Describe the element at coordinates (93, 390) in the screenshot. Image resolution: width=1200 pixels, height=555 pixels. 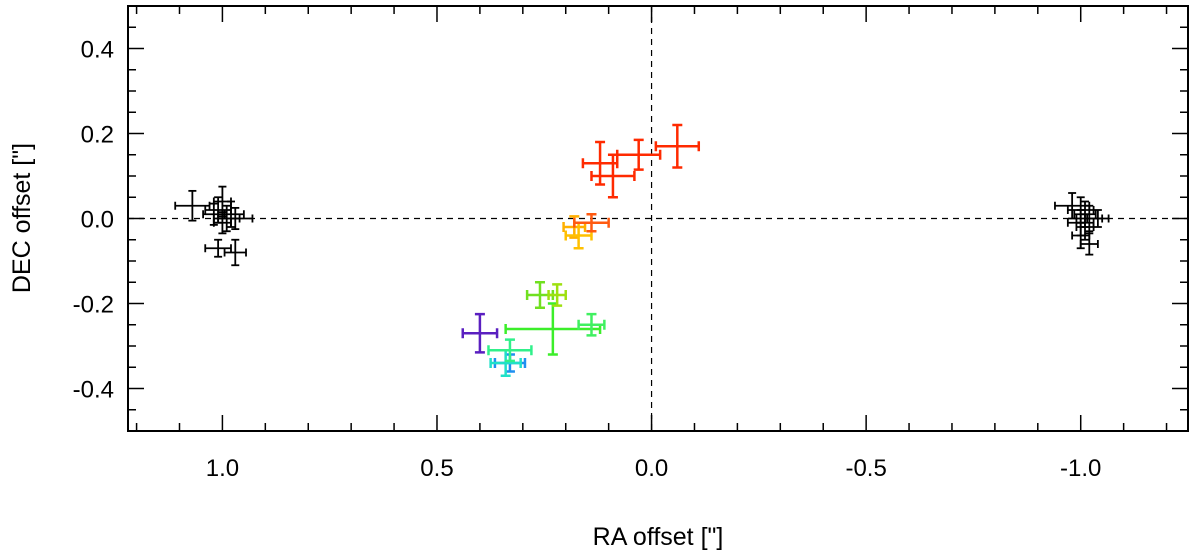
I see `y-tick-label: -0.4` at that location.